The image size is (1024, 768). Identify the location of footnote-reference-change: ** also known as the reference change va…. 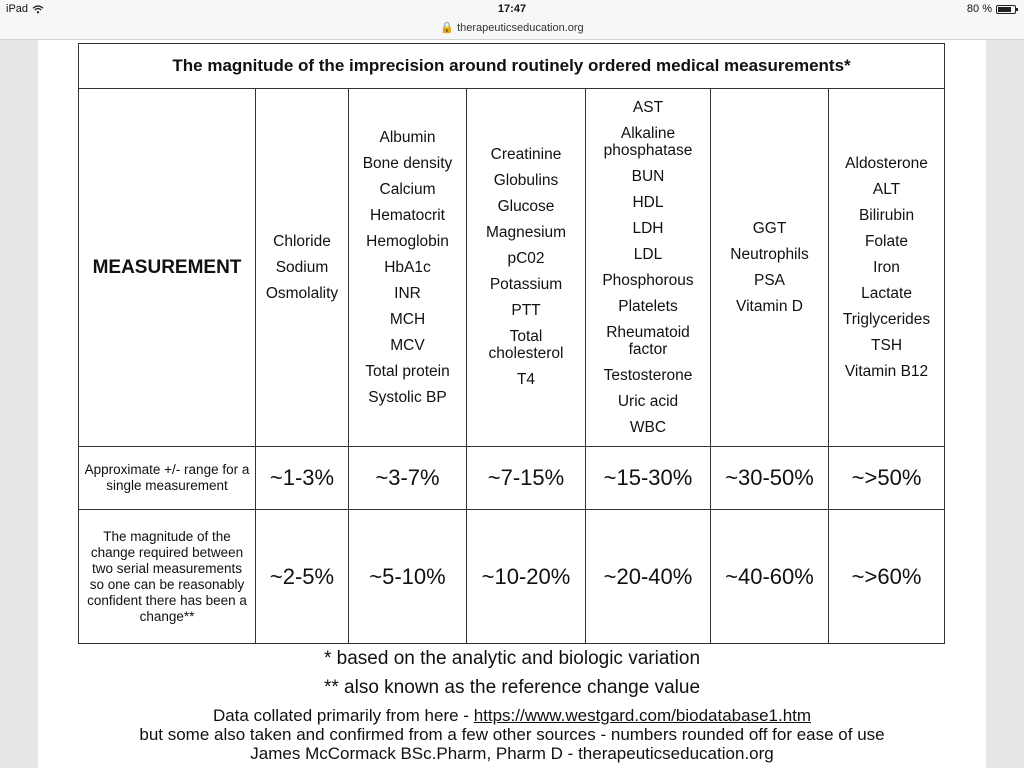
(512, 687).